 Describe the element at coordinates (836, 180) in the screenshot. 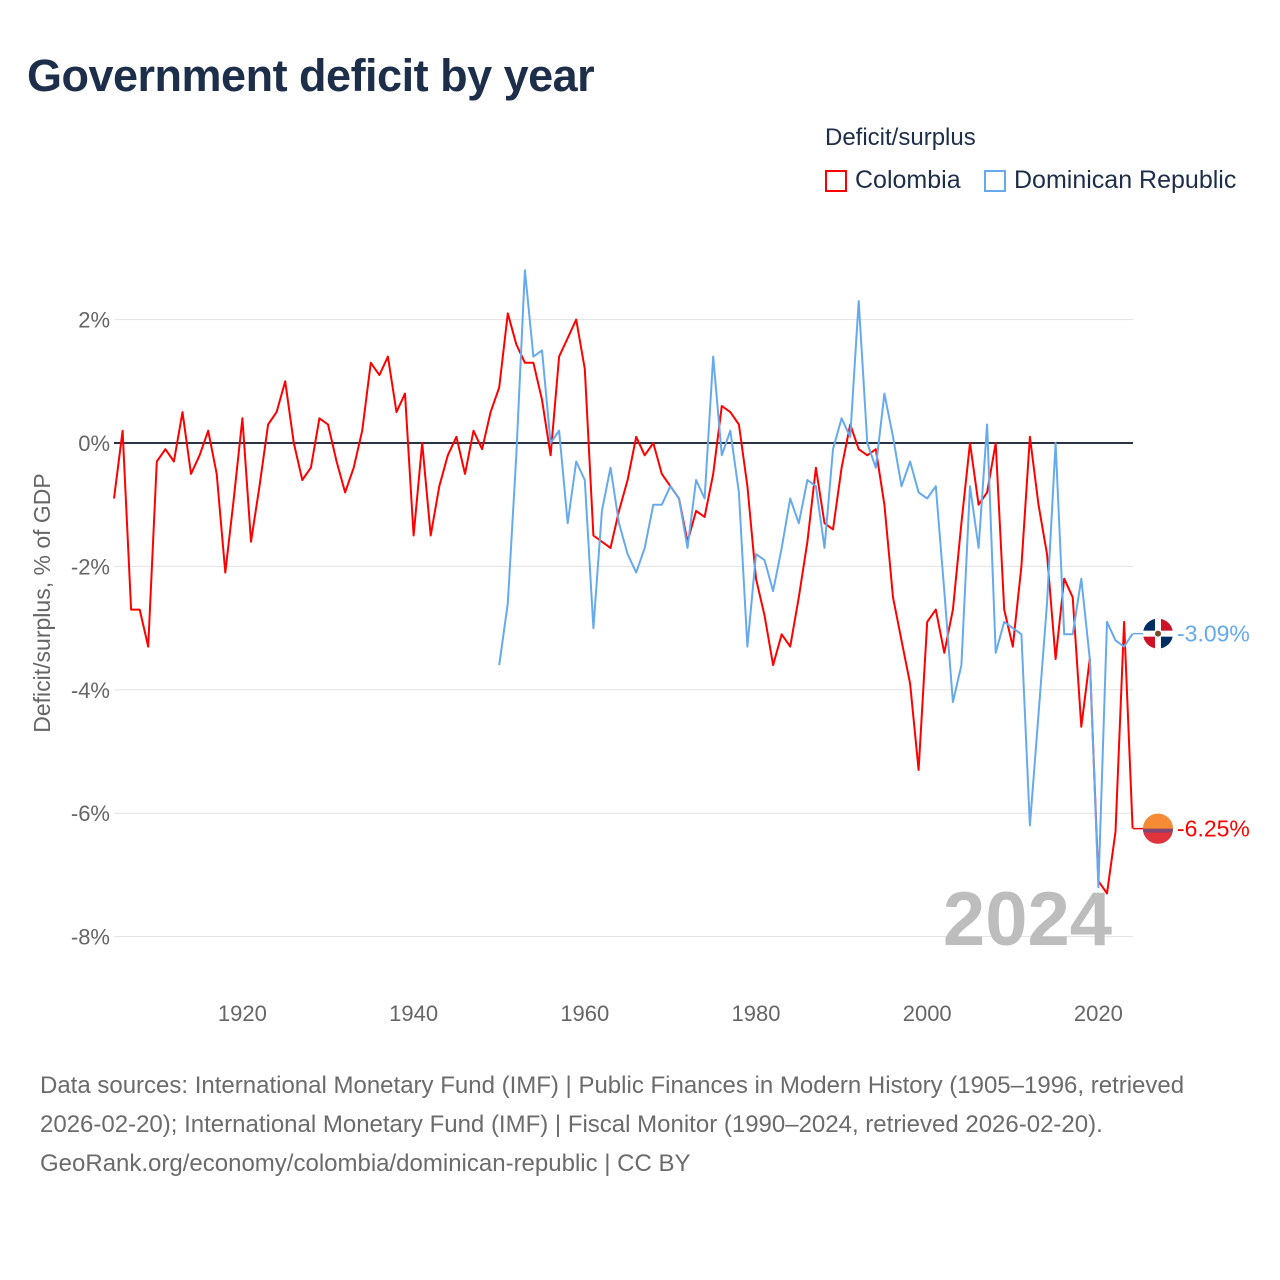

I see `legend-swatch-colombia` at that location.